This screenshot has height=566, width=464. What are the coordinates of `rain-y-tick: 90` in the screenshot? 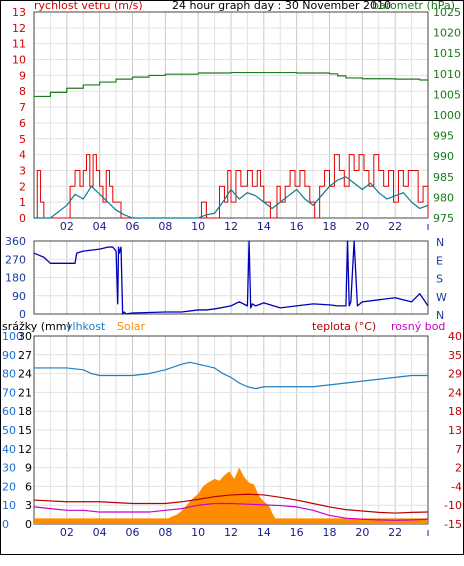 It's located at (9, 355).